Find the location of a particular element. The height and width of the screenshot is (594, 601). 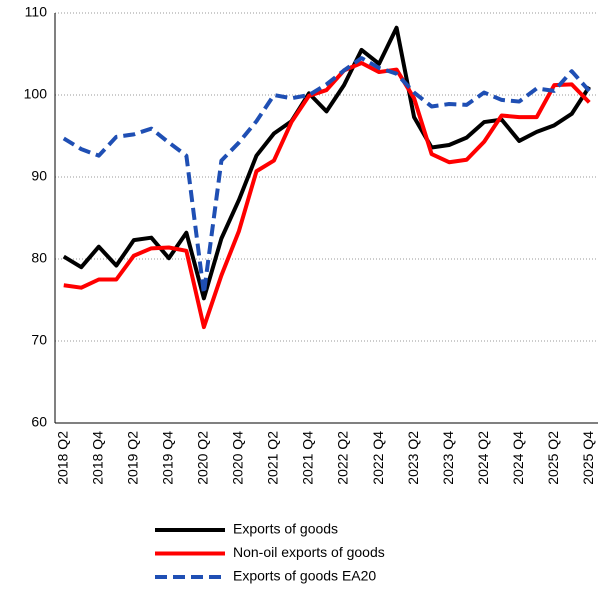

legend-label: Exports of goods is located at coordinates (285, 529).